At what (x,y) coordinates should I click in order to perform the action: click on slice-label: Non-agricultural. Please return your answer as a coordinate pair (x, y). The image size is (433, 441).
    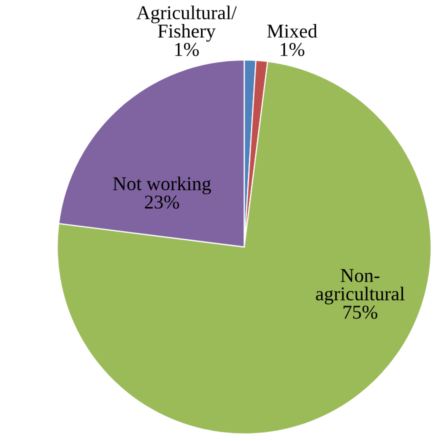
    Looking at the image, I should click on (360, 286).